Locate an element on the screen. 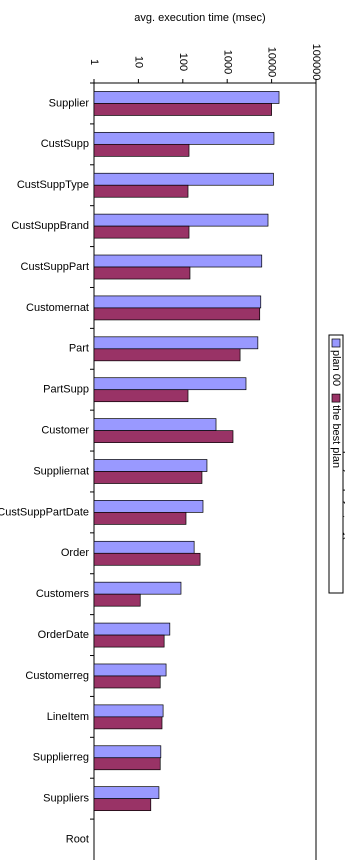 The width and height of the screenshot is (350, 866). y-tick-label: CustSupp is located at coordinates (65, 144).